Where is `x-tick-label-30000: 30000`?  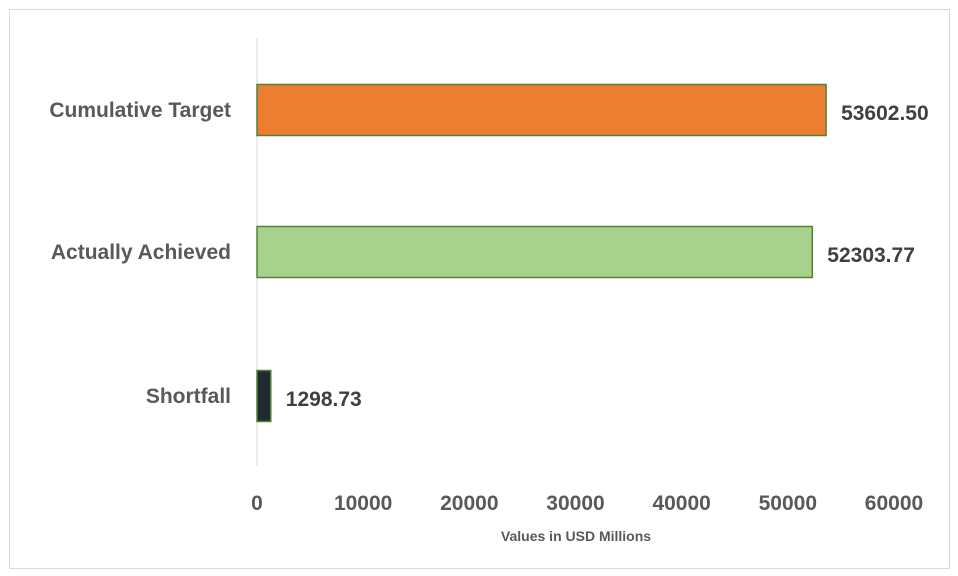
x-tick-label-30000: 30000 is located at coordinates (575, 503).